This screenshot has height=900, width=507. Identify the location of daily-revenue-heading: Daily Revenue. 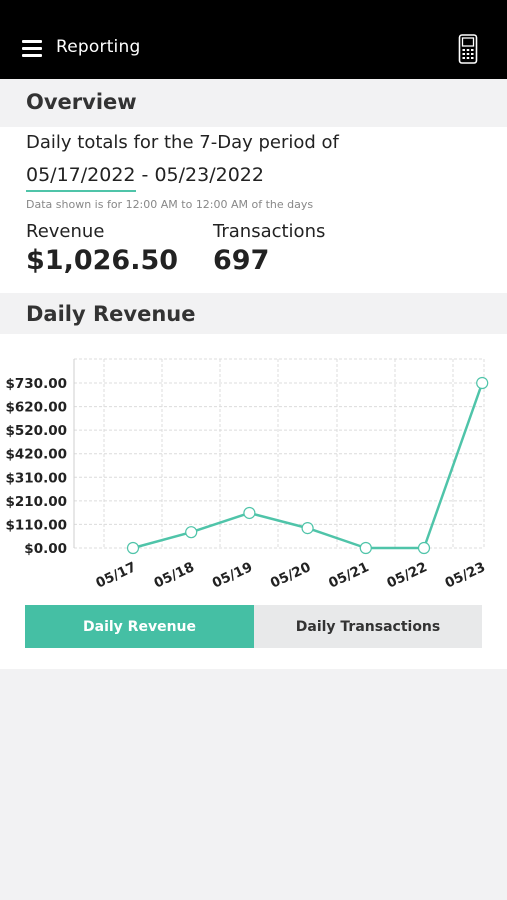
(111, 314).